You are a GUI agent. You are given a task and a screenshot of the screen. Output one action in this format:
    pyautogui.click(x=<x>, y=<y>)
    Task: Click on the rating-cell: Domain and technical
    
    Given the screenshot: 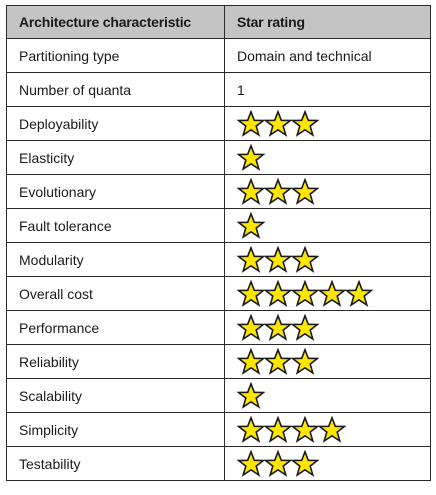 What is the action you would take?
    pyautogui.click(x=327, y=55)
    